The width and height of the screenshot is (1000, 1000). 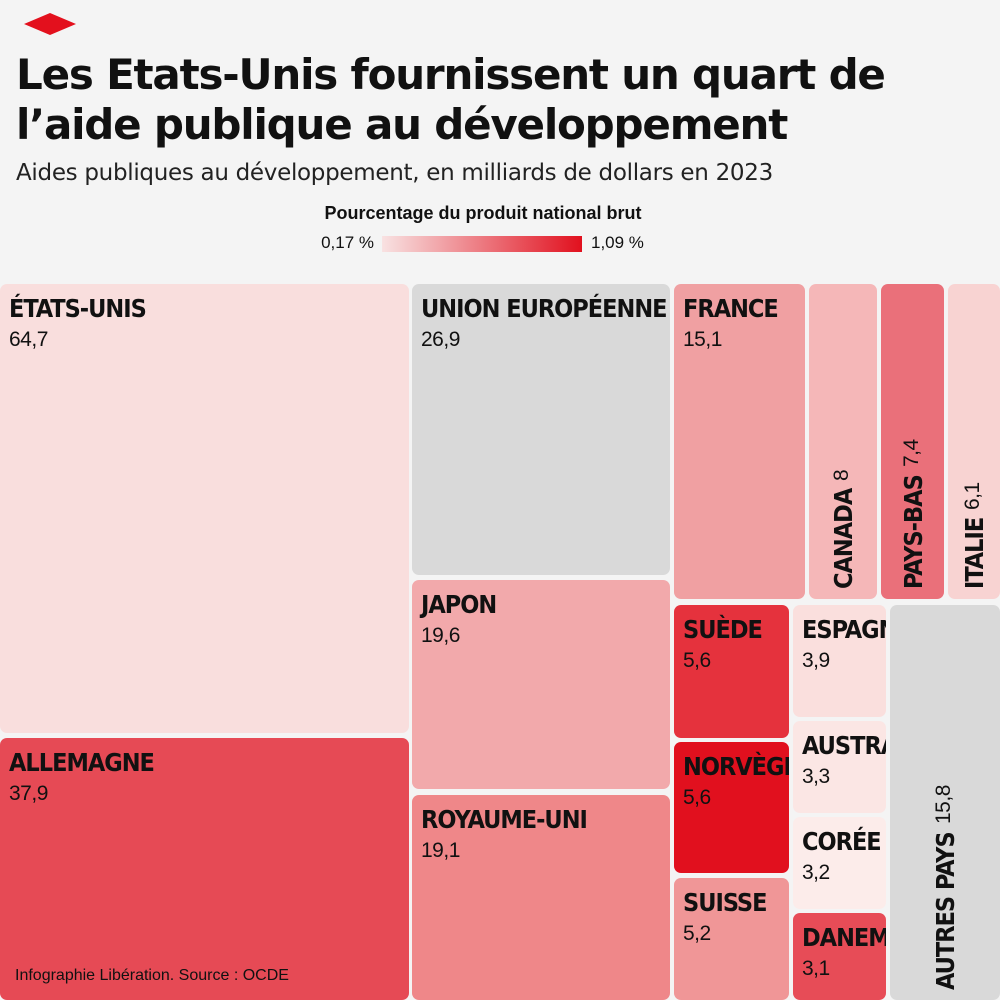 What do you see at coordinates (974, 441) in the screenshot?
I see `tile-italie: ITALIE 6,1` at bounding box center [974, 441].